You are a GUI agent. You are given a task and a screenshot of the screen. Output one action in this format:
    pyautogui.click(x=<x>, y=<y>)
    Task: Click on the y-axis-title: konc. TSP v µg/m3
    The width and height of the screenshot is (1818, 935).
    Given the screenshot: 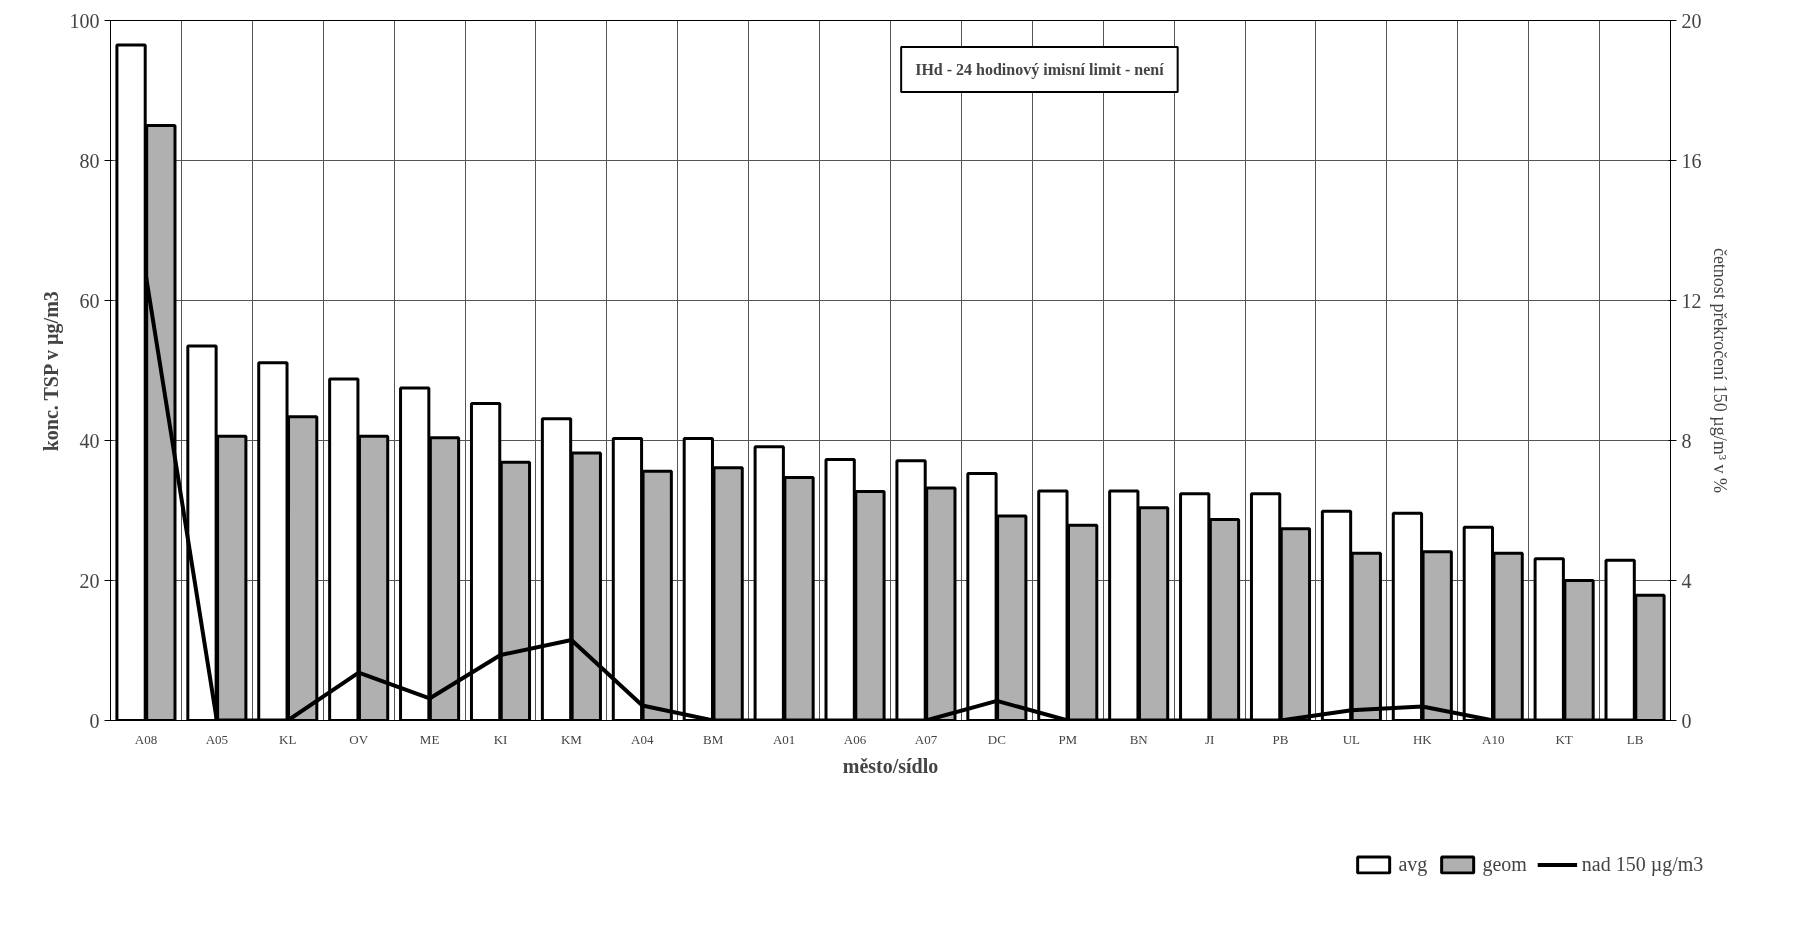 What is the action you would take?
    pyautogui.click(x=51, y=371)
    